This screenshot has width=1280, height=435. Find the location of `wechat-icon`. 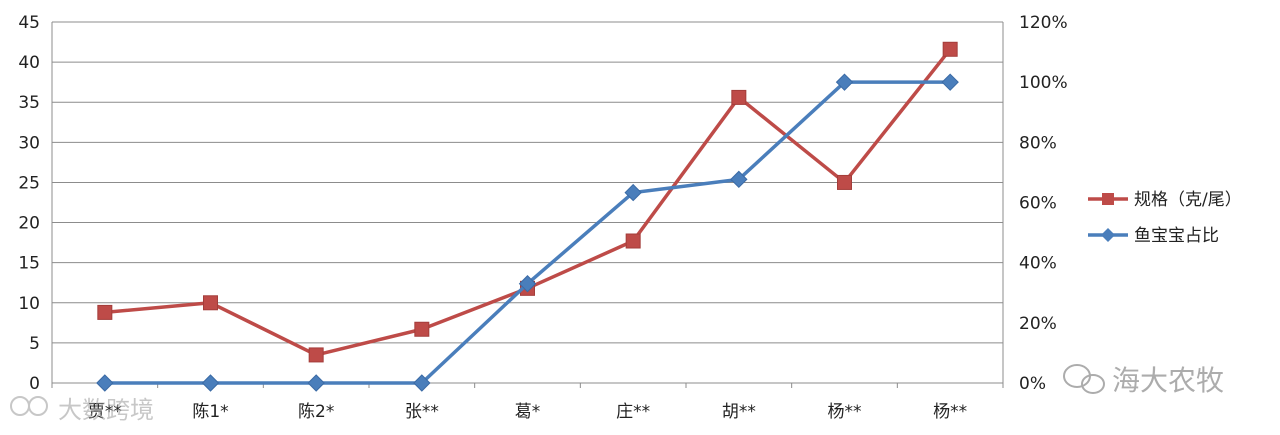

wechat-icon is located at coordinates (1084, 379).